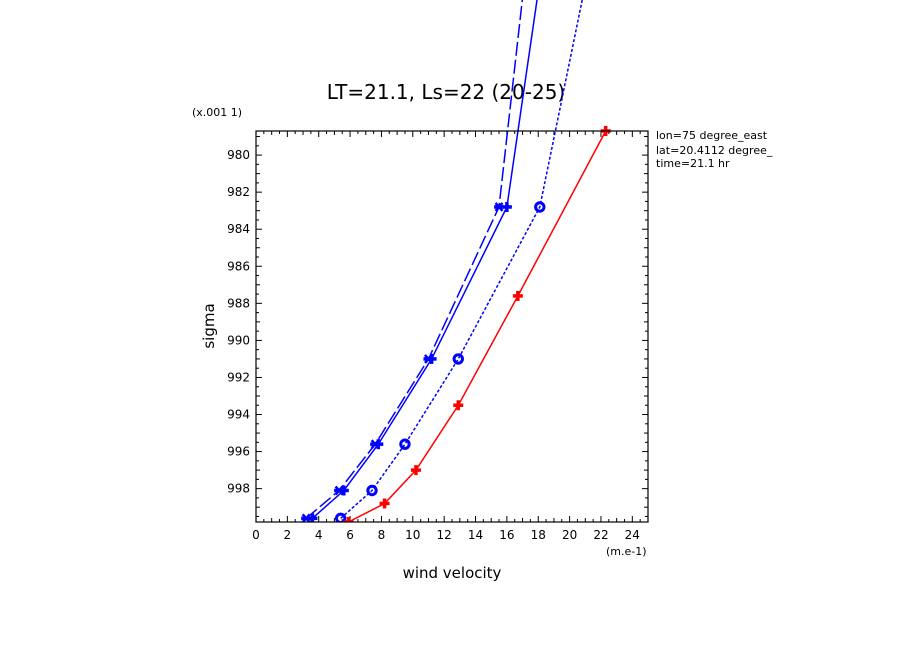 The height and width of the screenshot is (654, 904). What do you see at coordinates (238, 266) in the screenshot?
I see `y-tick-label: 986` at bounding box center [238, 266].